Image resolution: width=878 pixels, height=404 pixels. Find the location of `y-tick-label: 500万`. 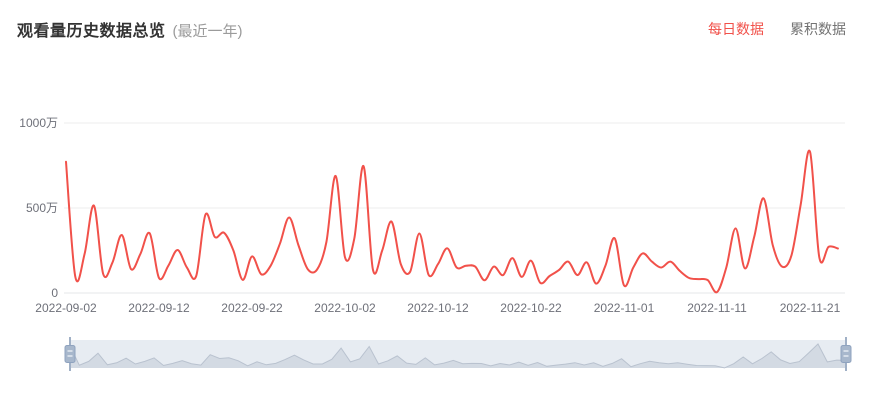

y-tick-label: 500万 is located at coordinates (41, 208).